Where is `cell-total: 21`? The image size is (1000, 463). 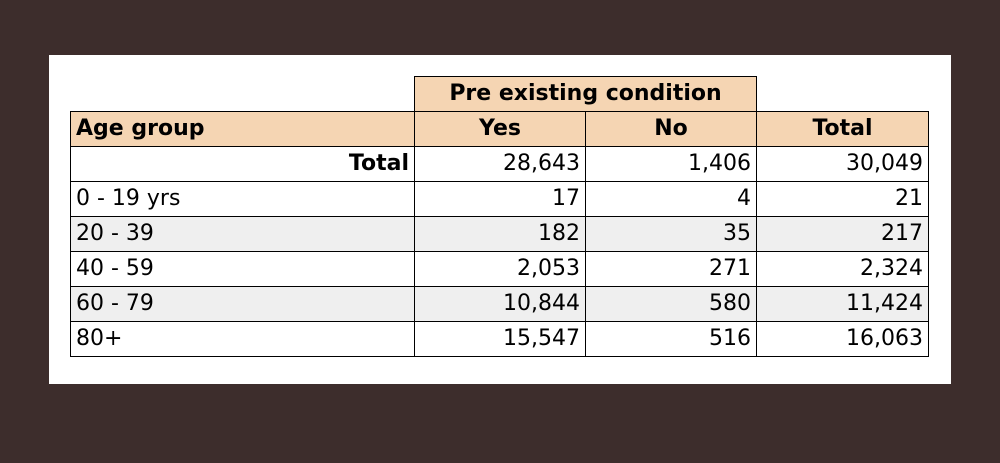
cell-total: 21 is located at coordinates (842, 199).